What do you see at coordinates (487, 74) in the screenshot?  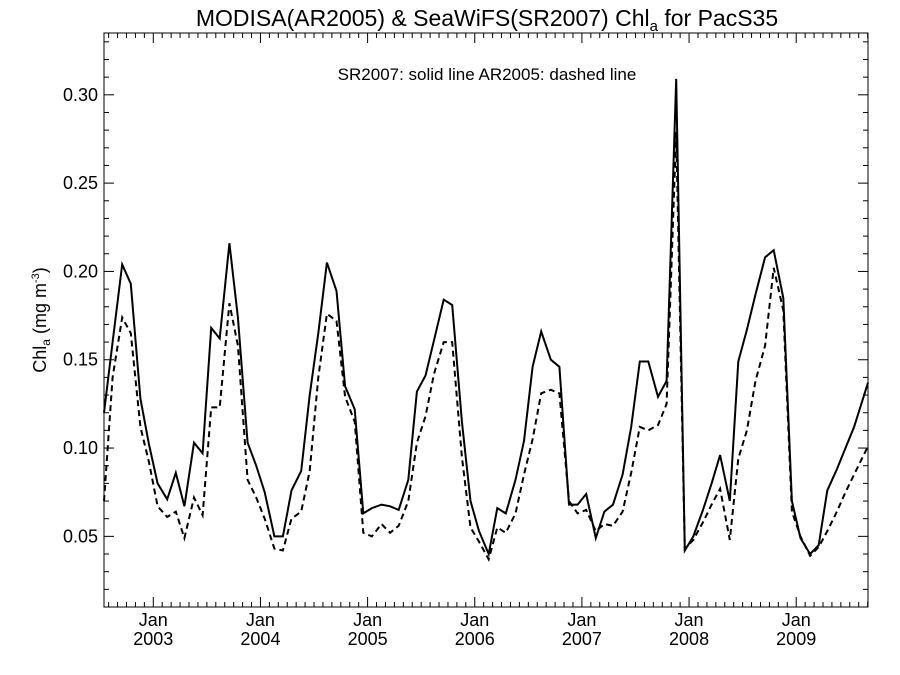 I see `chart-annotation: SR2007: solid line AR2005: dashed line` at bounding box center [487, 74].